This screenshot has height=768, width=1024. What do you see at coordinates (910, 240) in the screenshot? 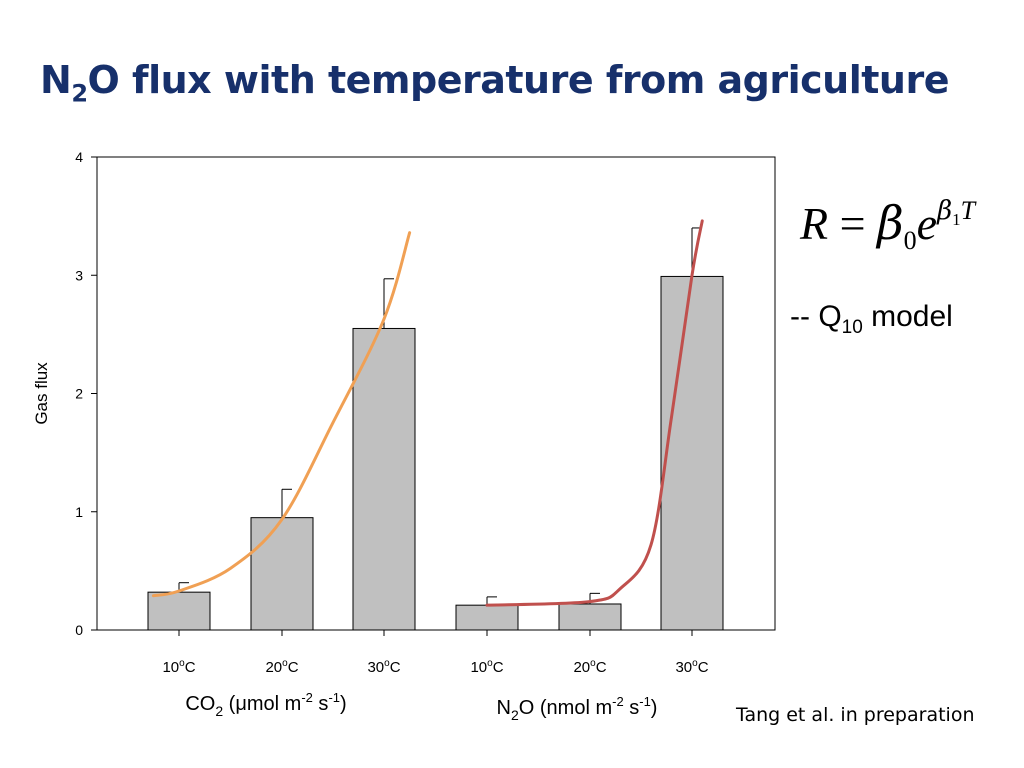
I see `equation-beta-sub: 0` at bounding box center [910, 240].